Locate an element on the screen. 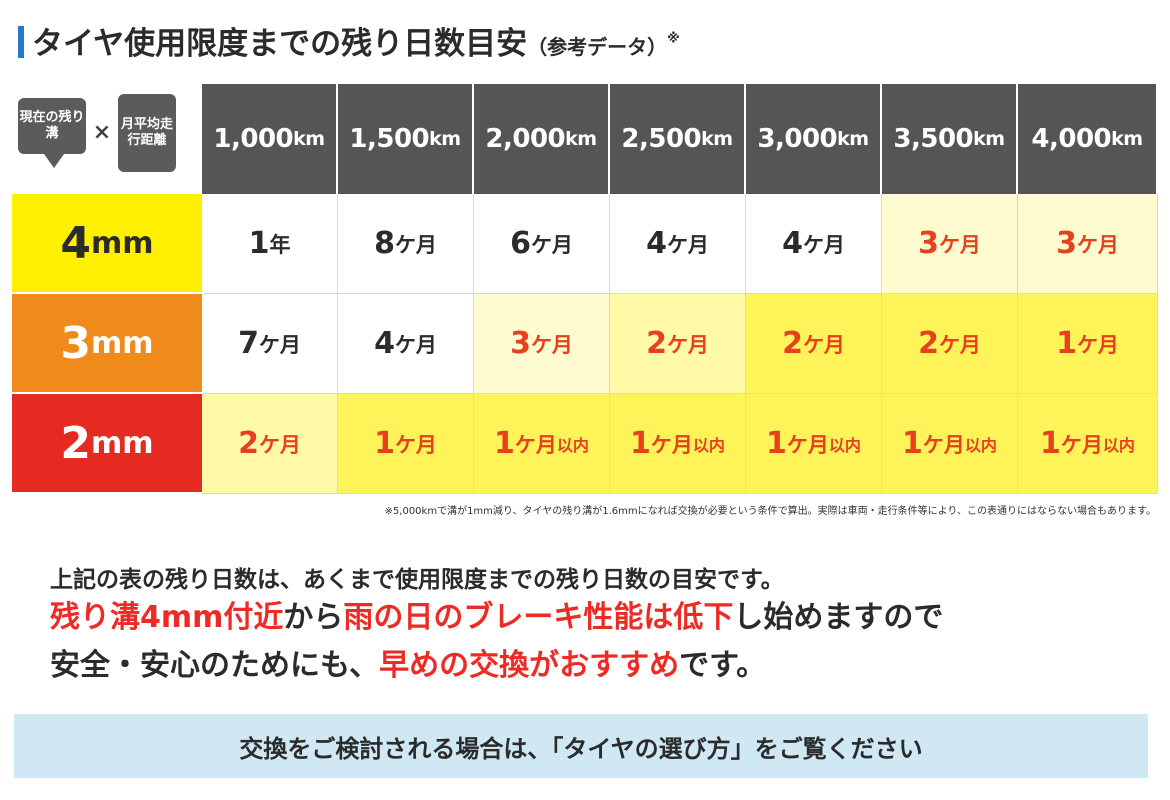 This screenshot has height=800, width=1170. row-label-4mm: 4 mm is located at coordinates (107, 244).